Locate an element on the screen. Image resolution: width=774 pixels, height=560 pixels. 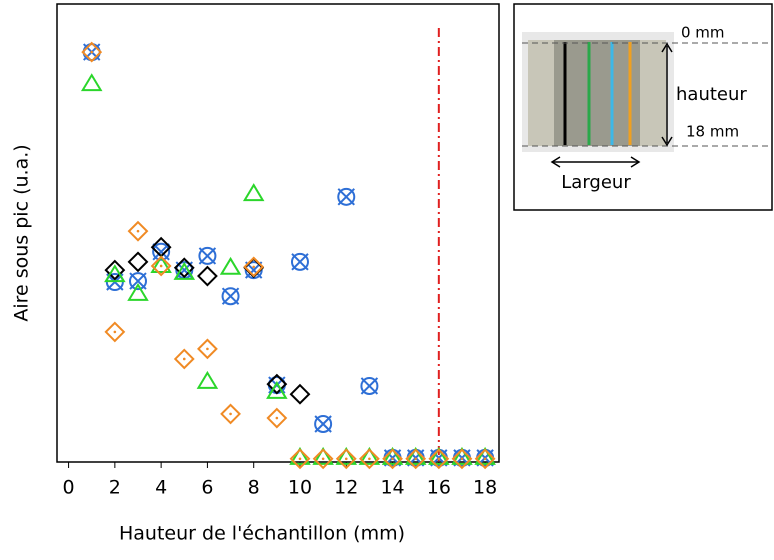
x-tick-label: 6 is located at coordinates (207, 488).